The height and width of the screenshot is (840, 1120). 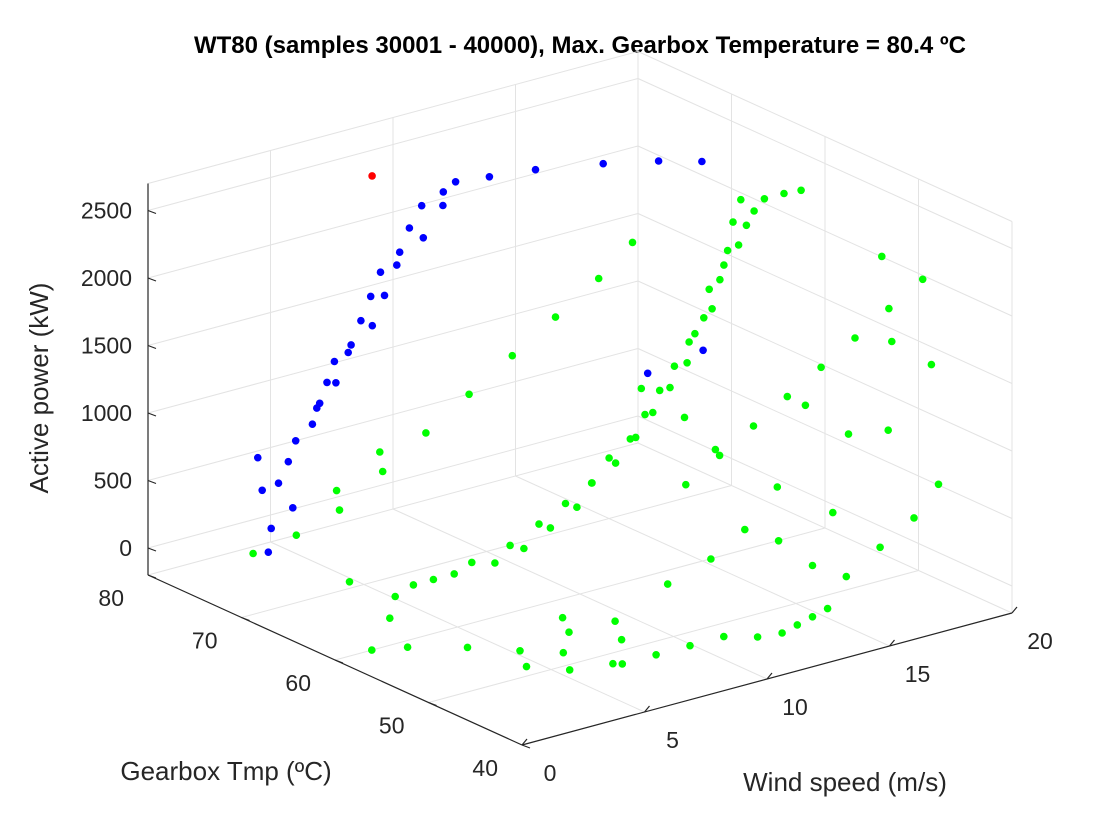 What do you see at coordinates (580, 594) in the screenshot?
I see `floor-gridline-y` at bounding box center [580, 594].